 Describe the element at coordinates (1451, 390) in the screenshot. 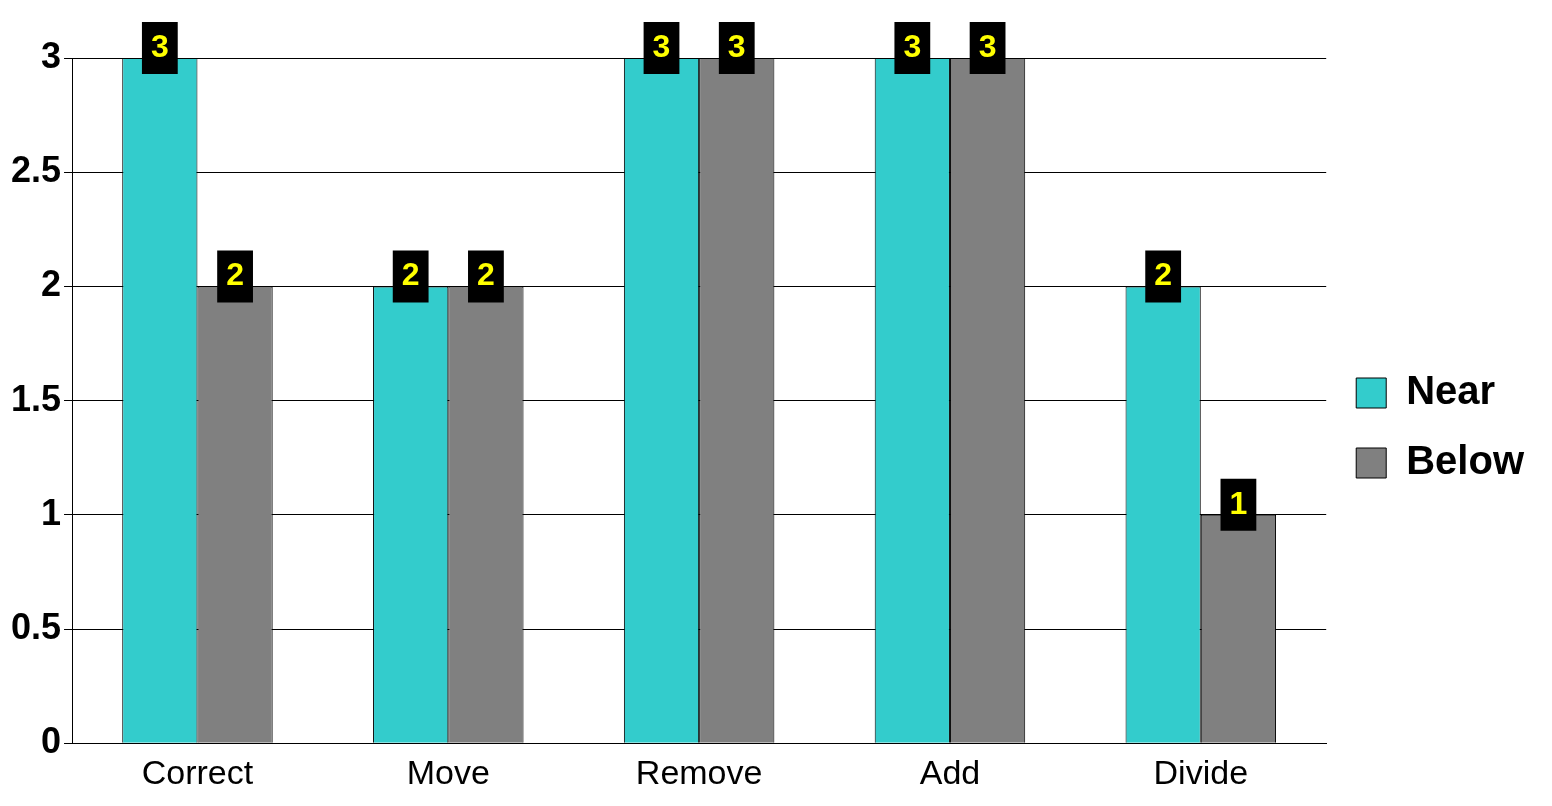

I see `legend-label: Near` at that location.